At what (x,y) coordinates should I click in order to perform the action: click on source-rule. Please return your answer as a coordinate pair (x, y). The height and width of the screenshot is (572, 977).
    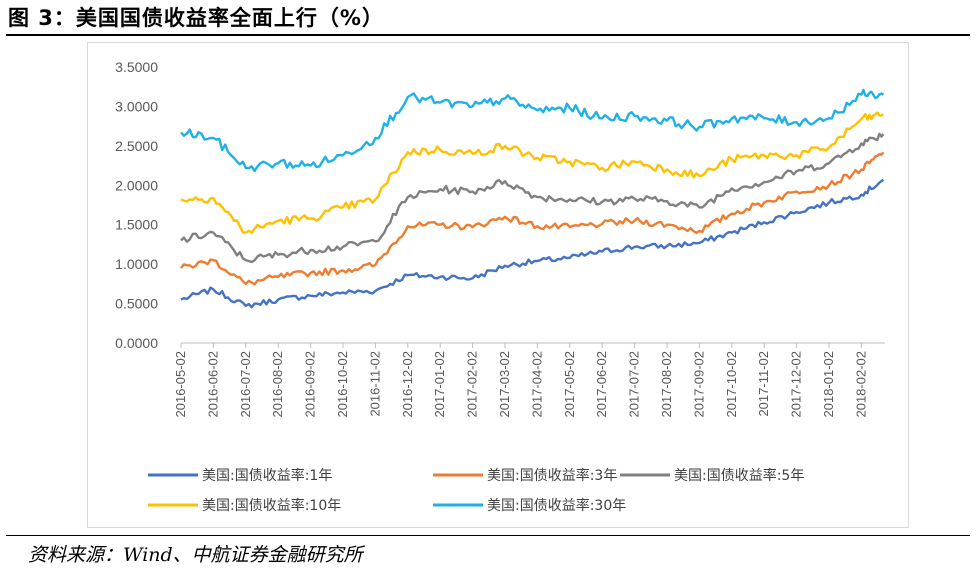
    Looking at the image, I should click on (488, 535).